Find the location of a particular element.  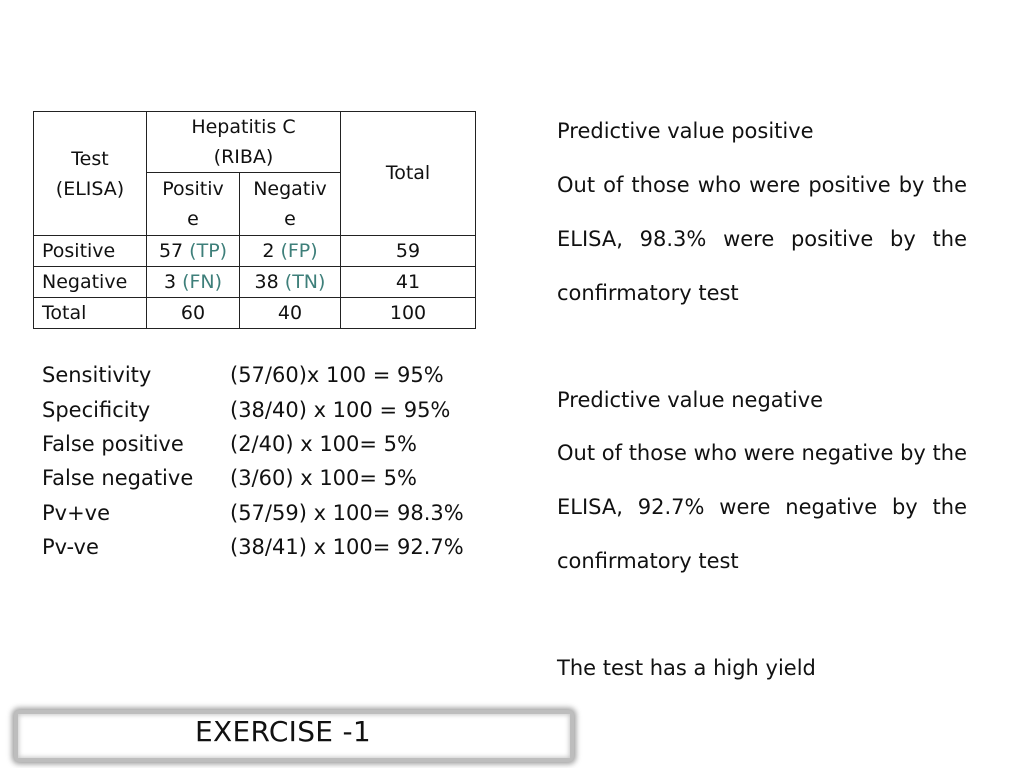

stat-name: False negative is located at coordinates (118, 478).